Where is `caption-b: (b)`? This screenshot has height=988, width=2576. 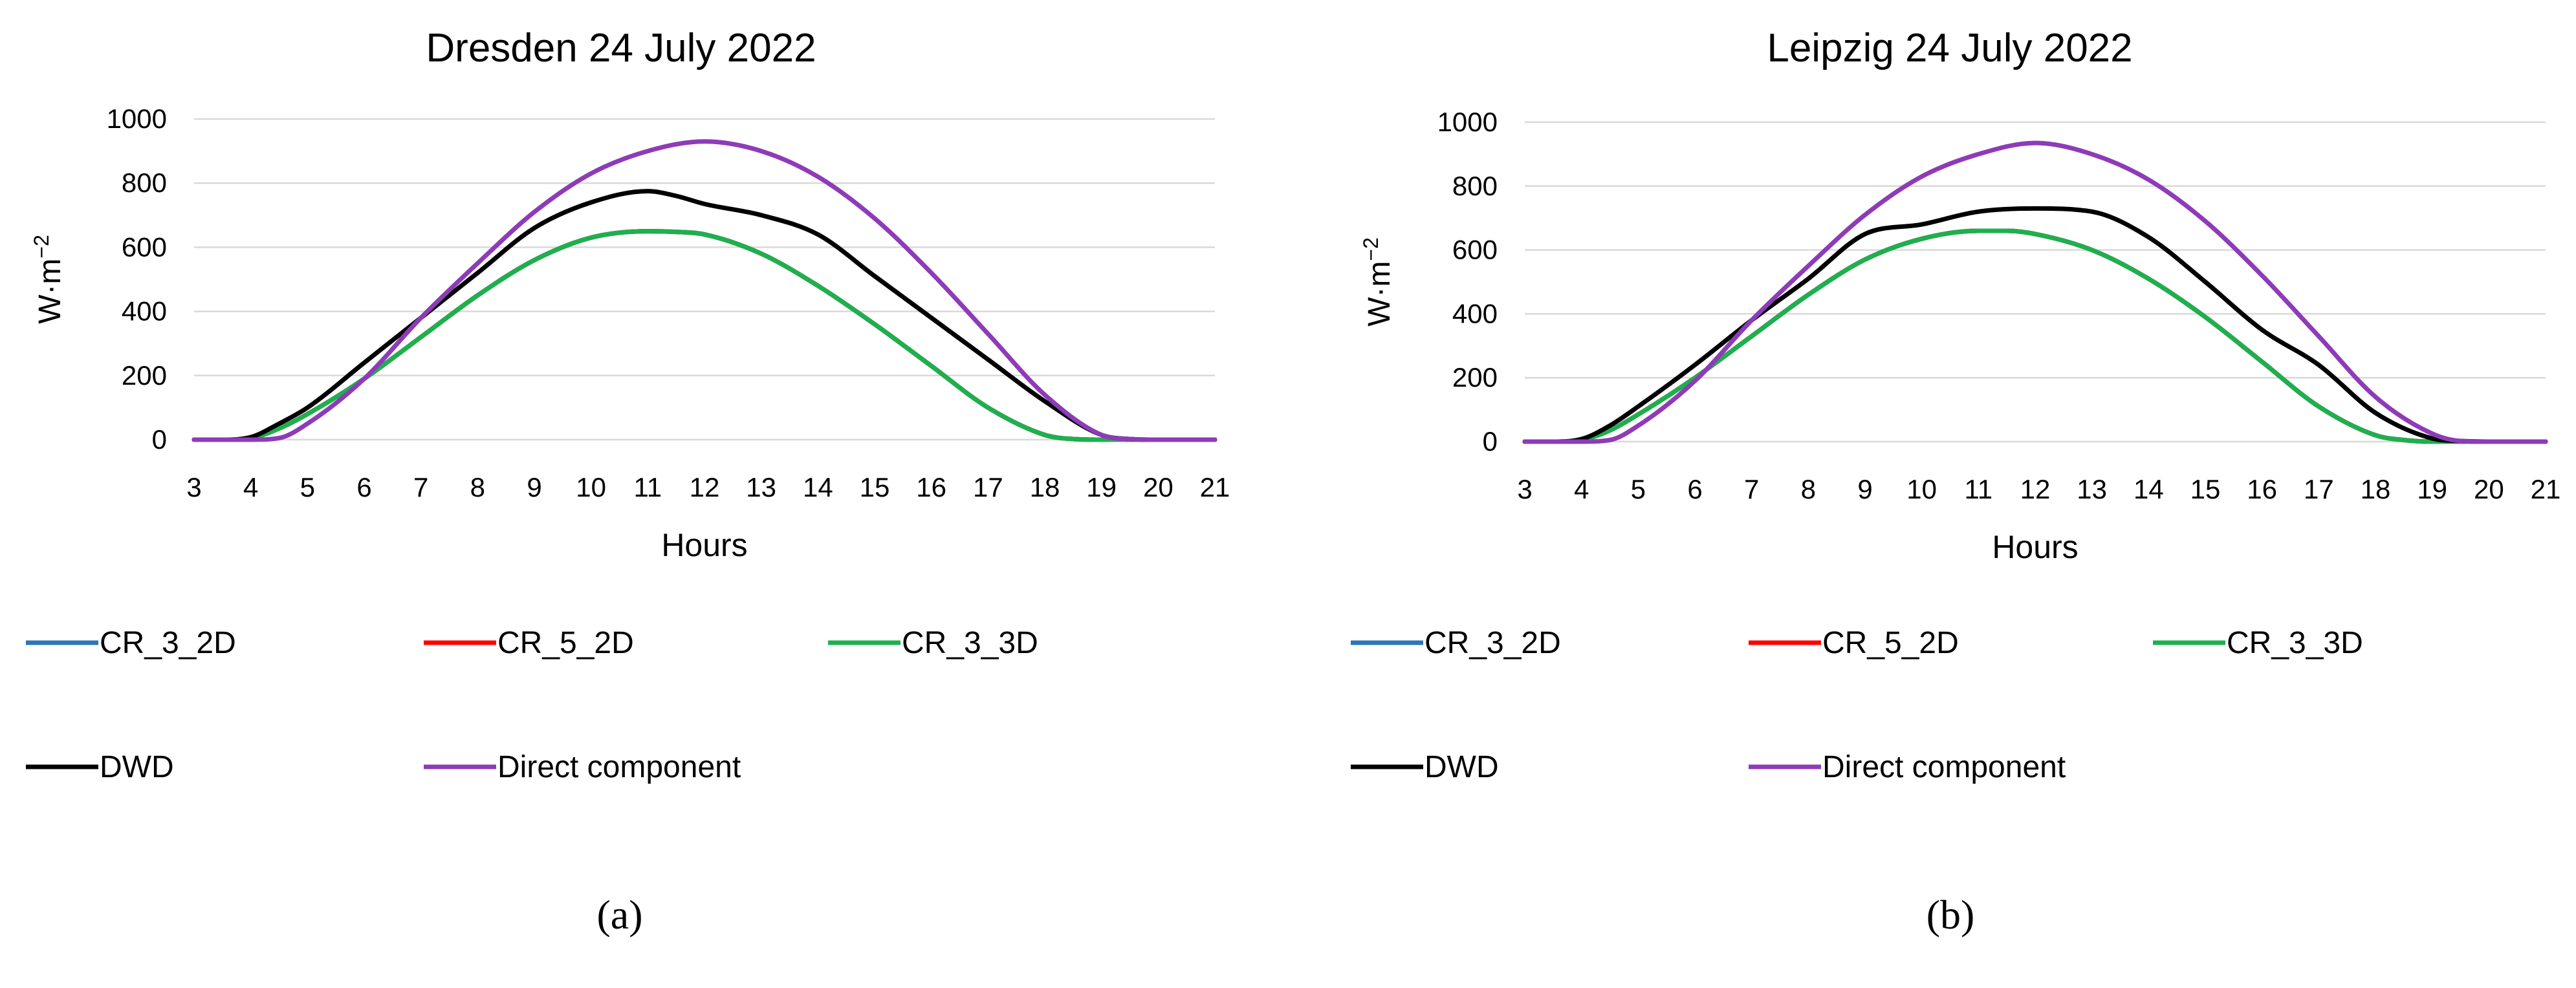 caption-b: (b) is located at coordinates (1951, 915).